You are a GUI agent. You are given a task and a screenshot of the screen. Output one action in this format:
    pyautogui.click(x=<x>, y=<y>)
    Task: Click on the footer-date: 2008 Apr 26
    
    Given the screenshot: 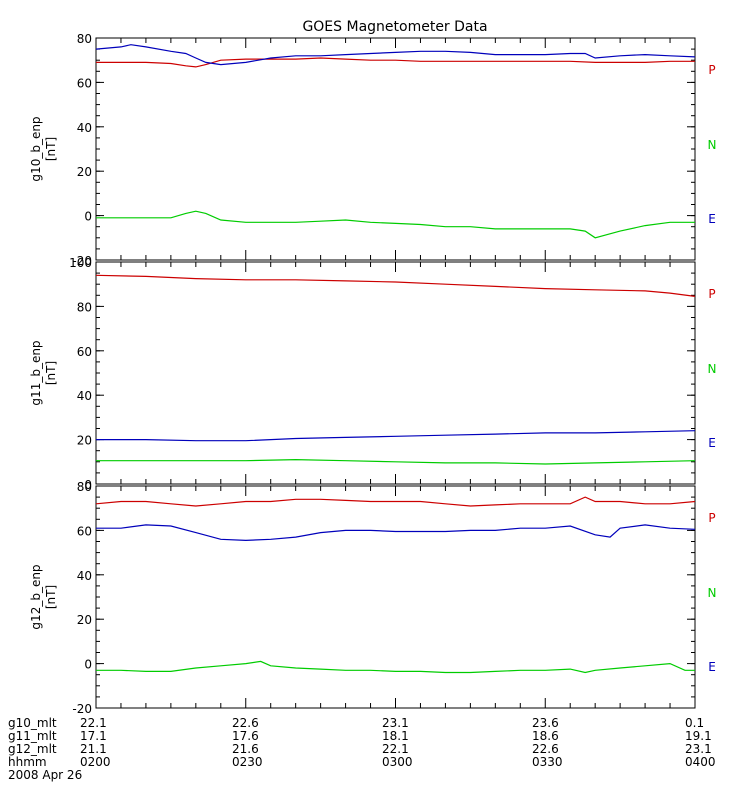 What is the action you would take?
    pyautogui.click(x=45, y=775)
    